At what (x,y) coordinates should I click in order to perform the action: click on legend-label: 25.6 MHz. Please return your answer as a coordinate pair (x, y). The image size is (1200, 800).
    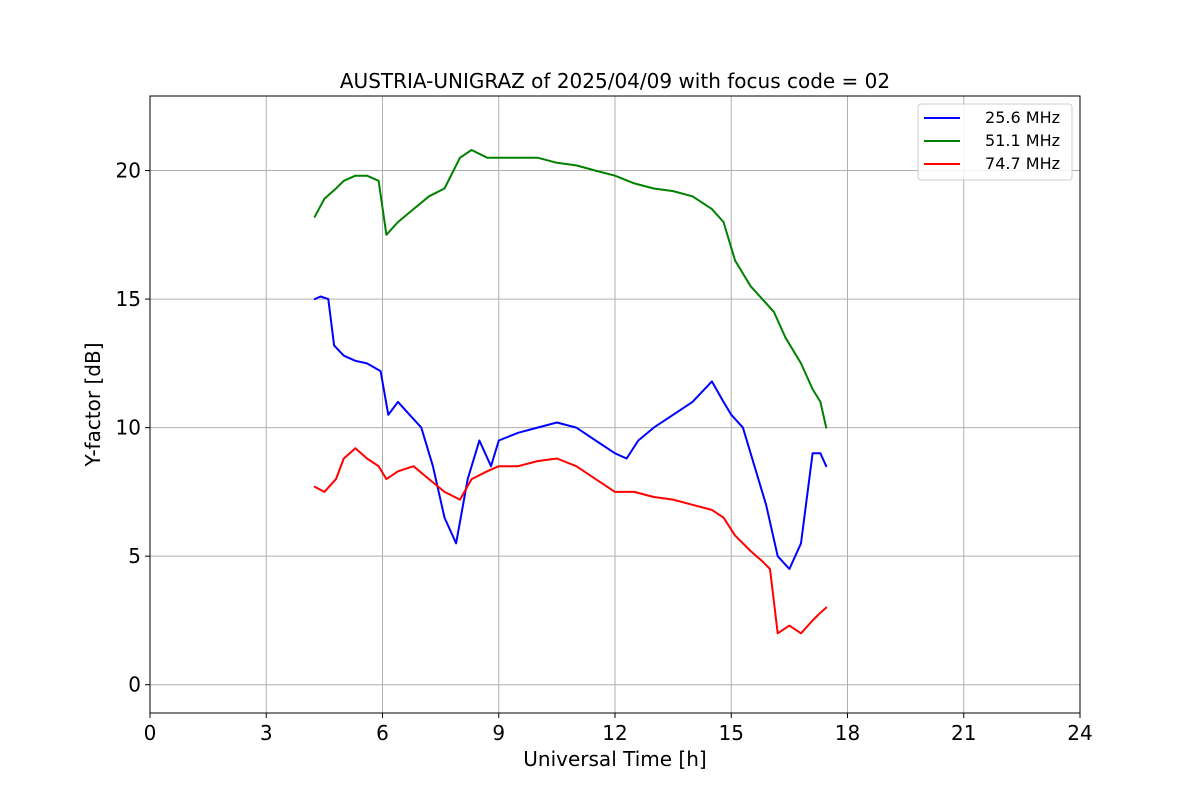
    Looking at the image, I should click on (1022, 117).